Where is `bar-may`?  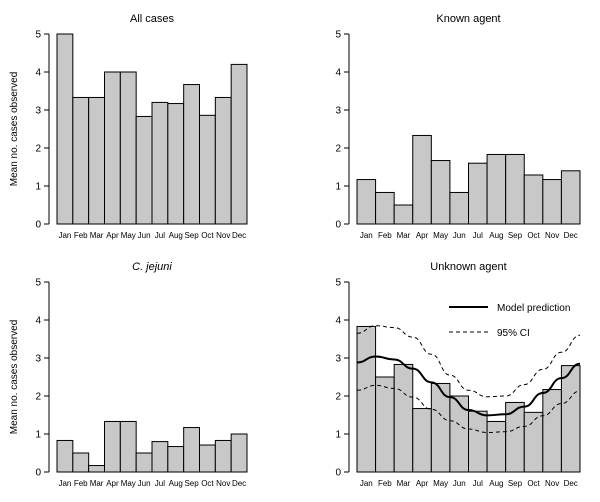
bar-may is located at coordinates (128, 148).